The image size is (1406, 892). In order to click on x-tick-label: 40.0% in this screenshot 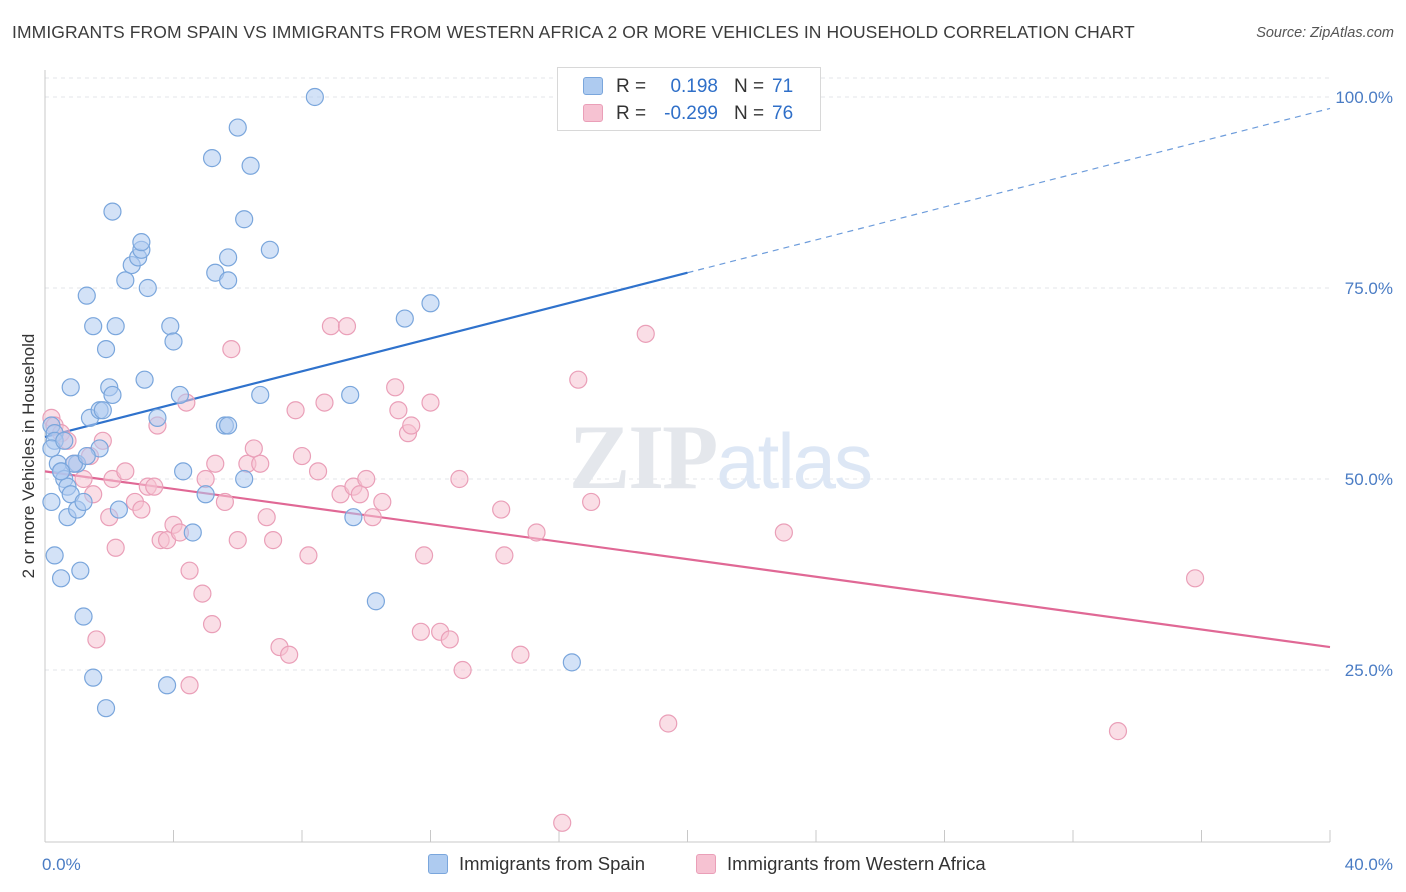, I will do `click(1369, 864)`.